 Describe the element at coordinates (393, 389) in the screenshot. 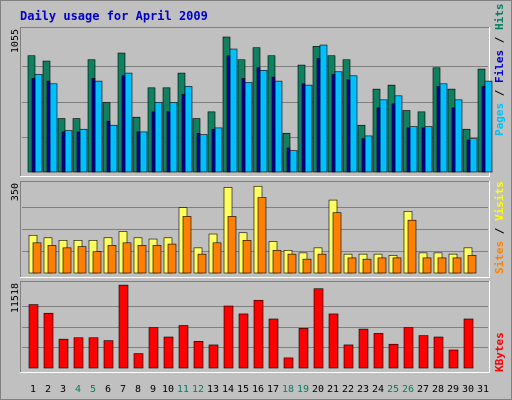

I see `x-tick-label: 25` at that location.